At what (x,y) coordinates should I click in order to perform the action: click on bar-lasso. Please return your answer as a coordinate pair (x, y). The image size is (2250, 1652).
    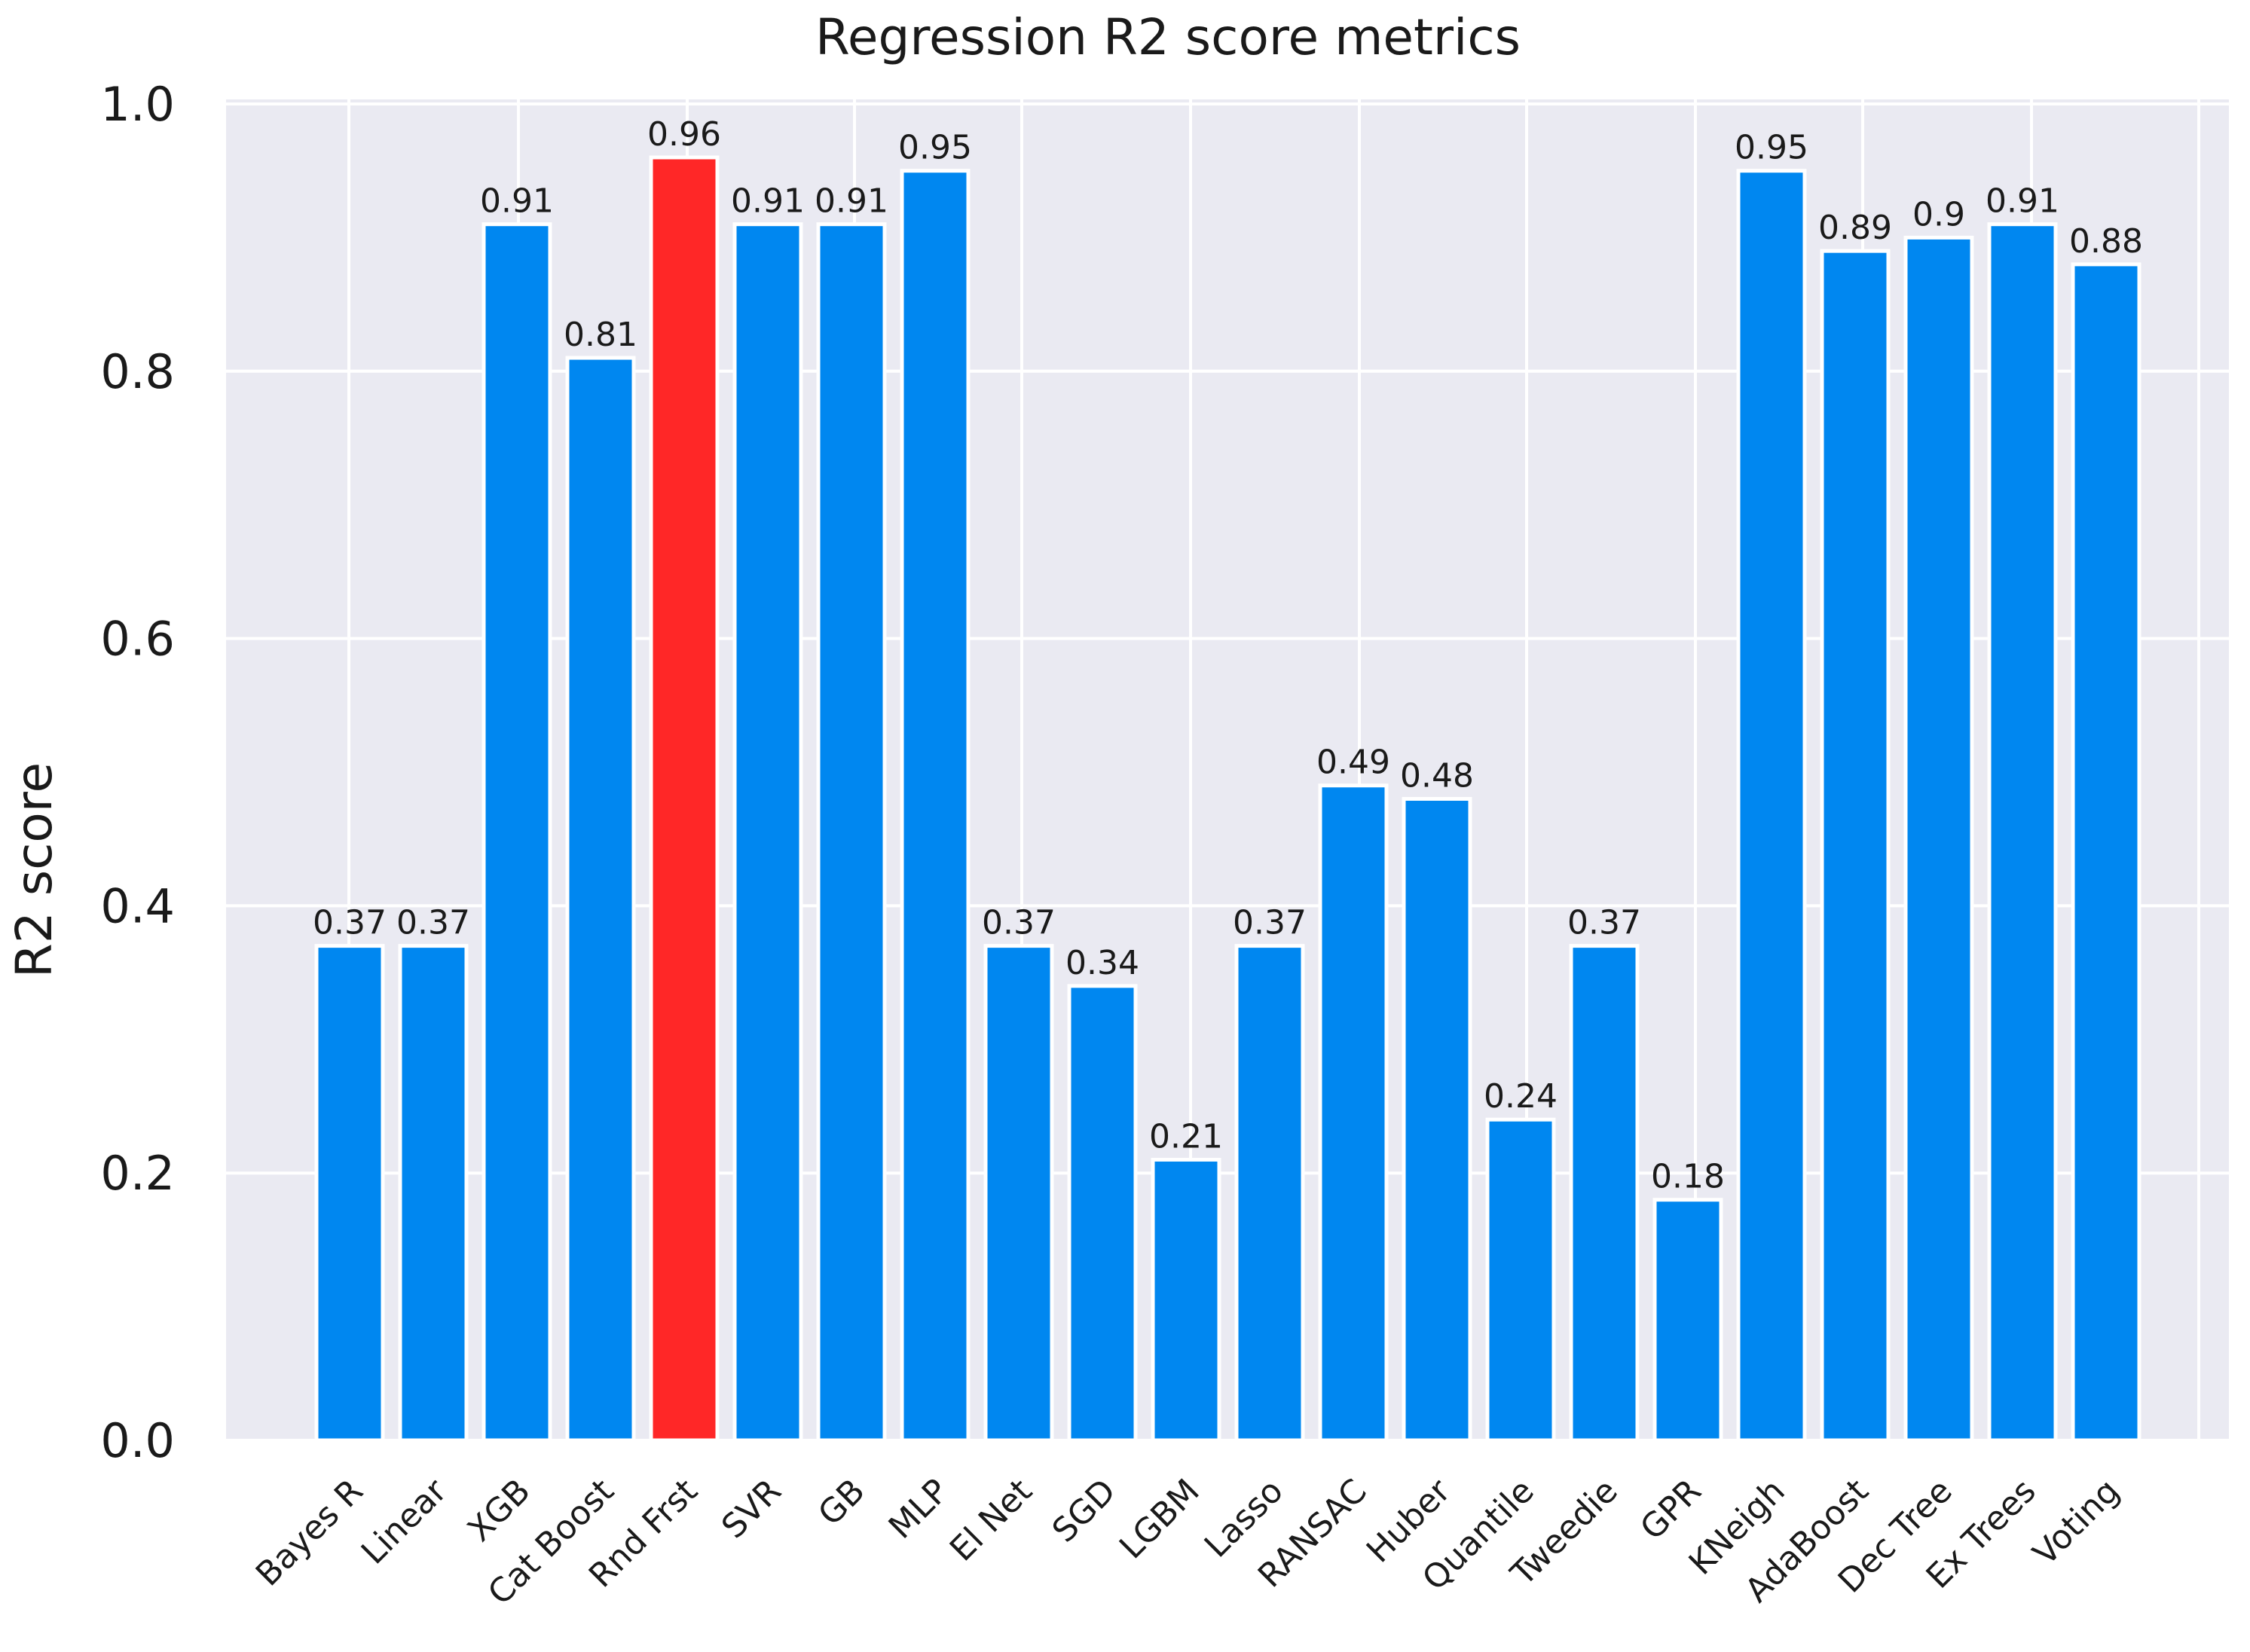
    Looking at the image, I should click on (1269, 1193).